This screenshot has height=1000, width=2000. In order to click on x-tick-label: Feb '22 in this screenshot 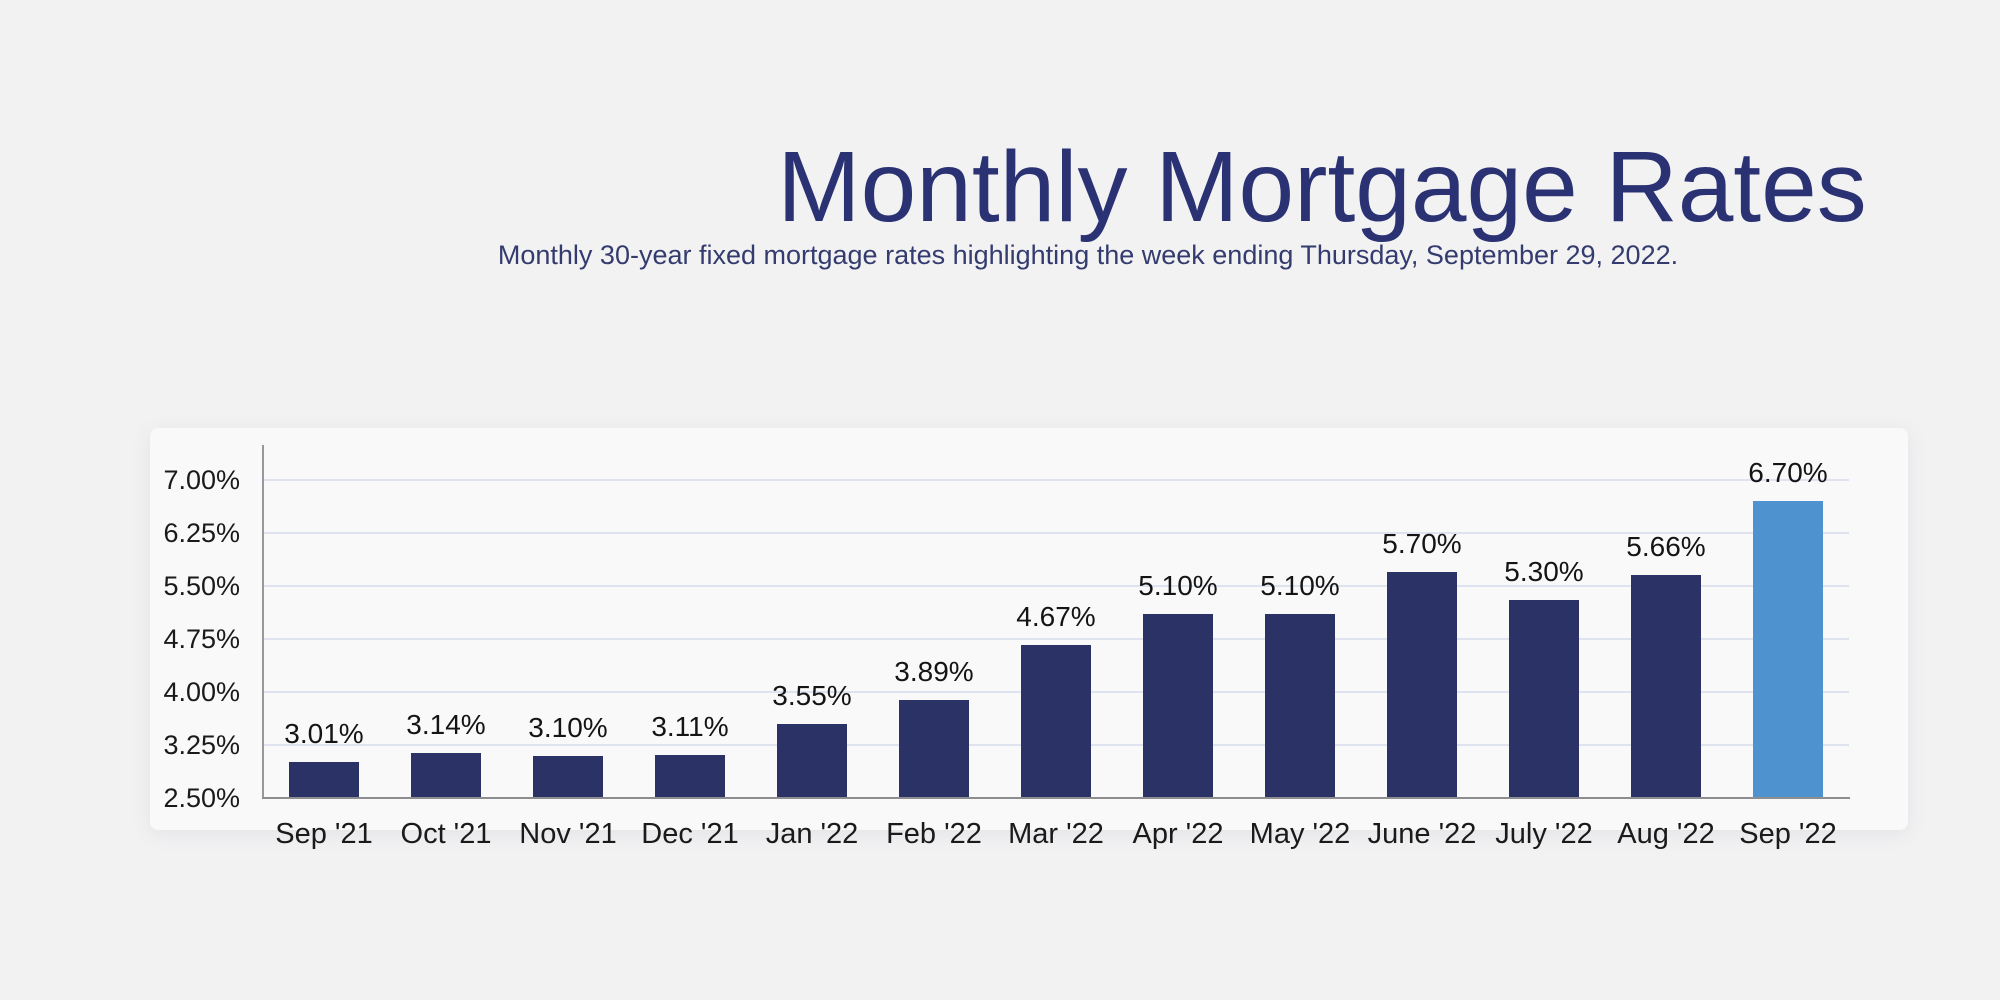, I will do `click(934, 834)`.